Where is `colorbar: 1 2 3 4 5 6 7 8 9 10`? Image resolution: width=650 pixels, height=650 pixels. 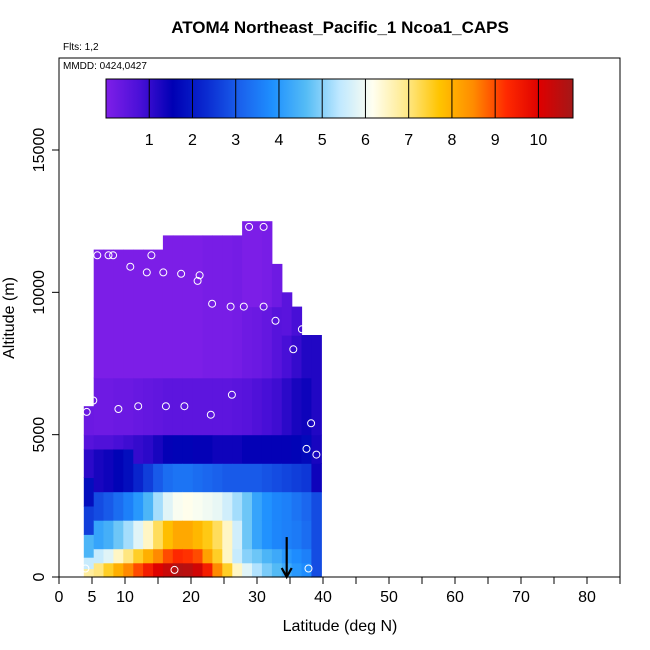 colorbar: 1 2 3 4 5 6 7 8 9 10 is located at coordinates (339, 113).